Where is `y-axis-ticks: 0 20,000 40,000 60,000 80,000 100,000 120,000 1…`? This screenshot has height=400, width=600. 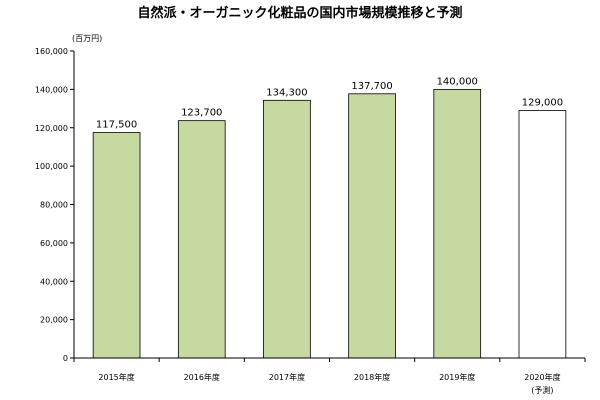 y-axis-ticks: 0 20,000 40,000 60,000 80,000 100,000 120,000 1… is located at coordinates (54, 205).